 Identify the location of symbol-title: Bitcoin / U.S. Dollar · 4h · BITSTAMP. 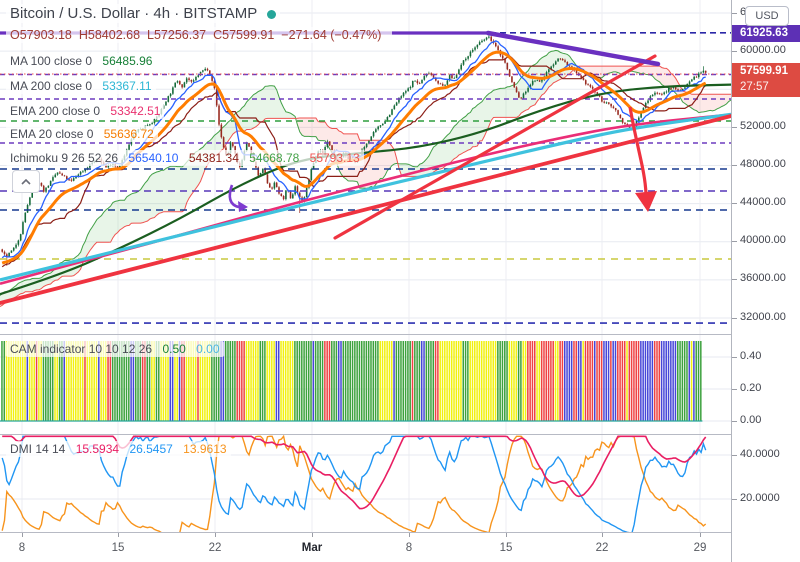
(134, 13).